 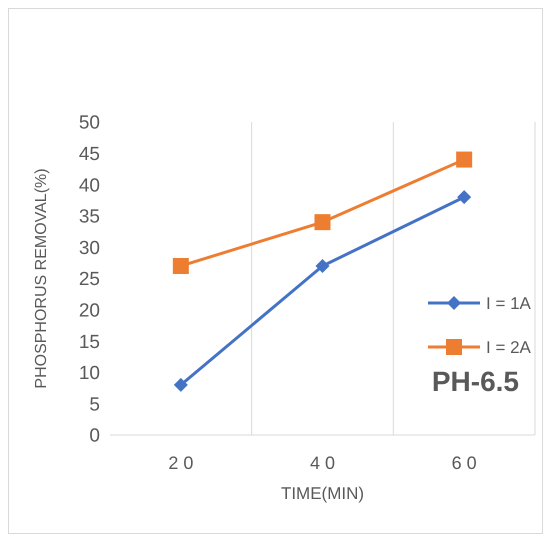 I want to click on y-tick-label: 0, so click(x=94, y=436).